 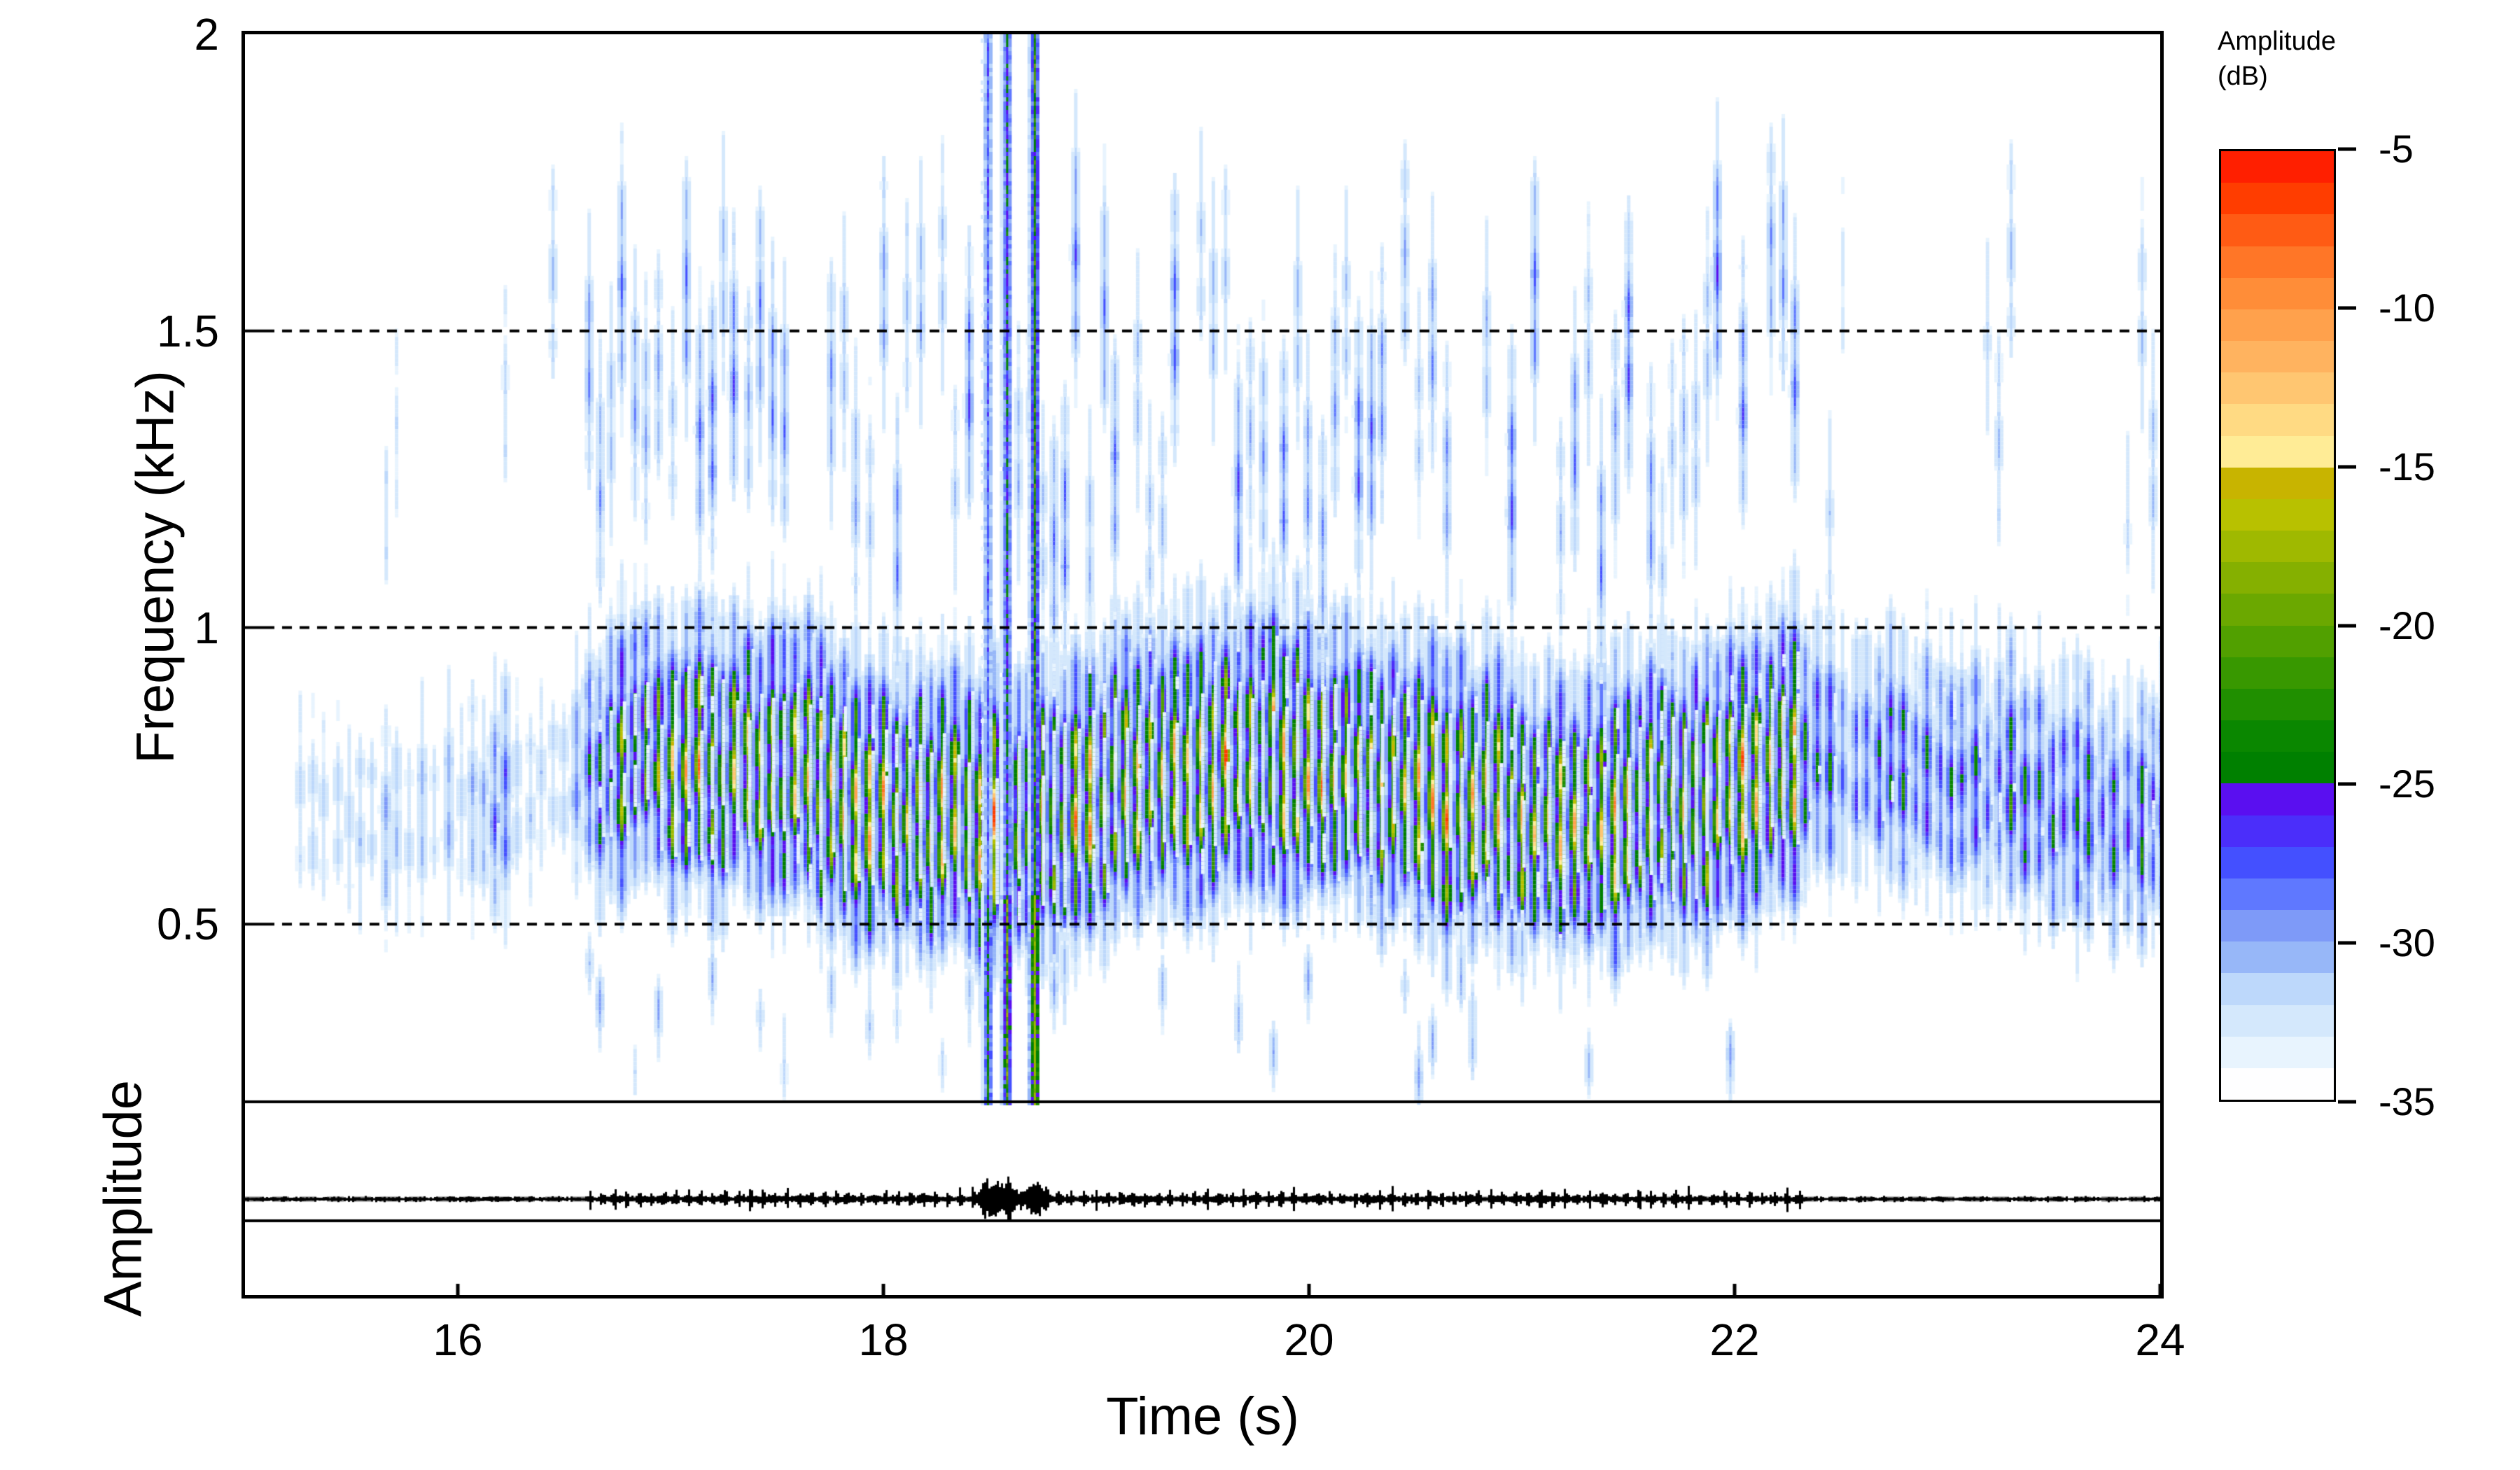 I want to click on colorbar-gradient, so click(x=2277, y=625).